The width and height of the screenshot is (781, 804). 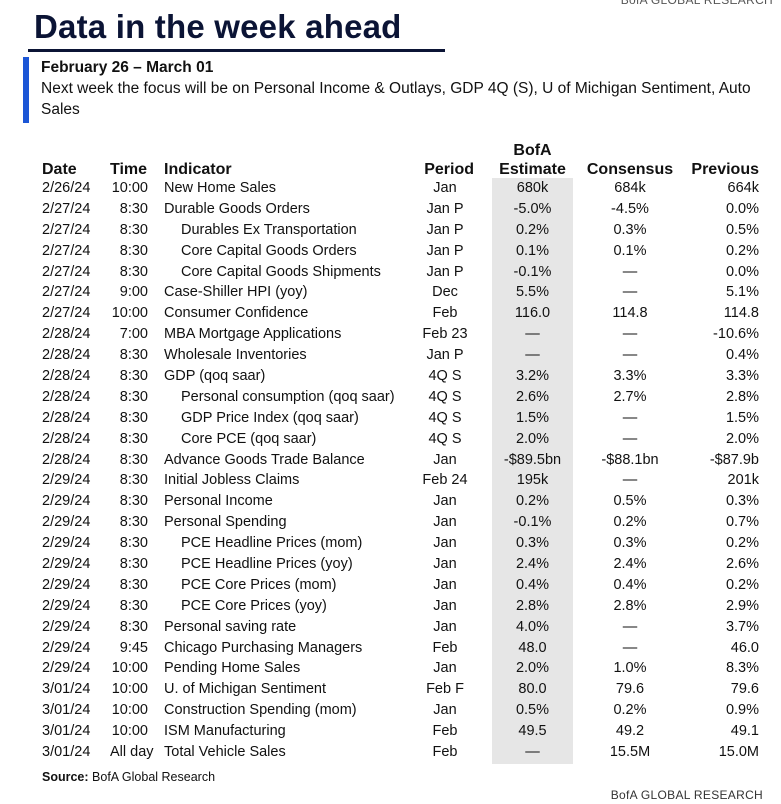 What do you see at coordinates (272, 543) in the screenshot?
I see `row-indicator: PCE Headline Prices (mom)` at bounding box center [272, 543].